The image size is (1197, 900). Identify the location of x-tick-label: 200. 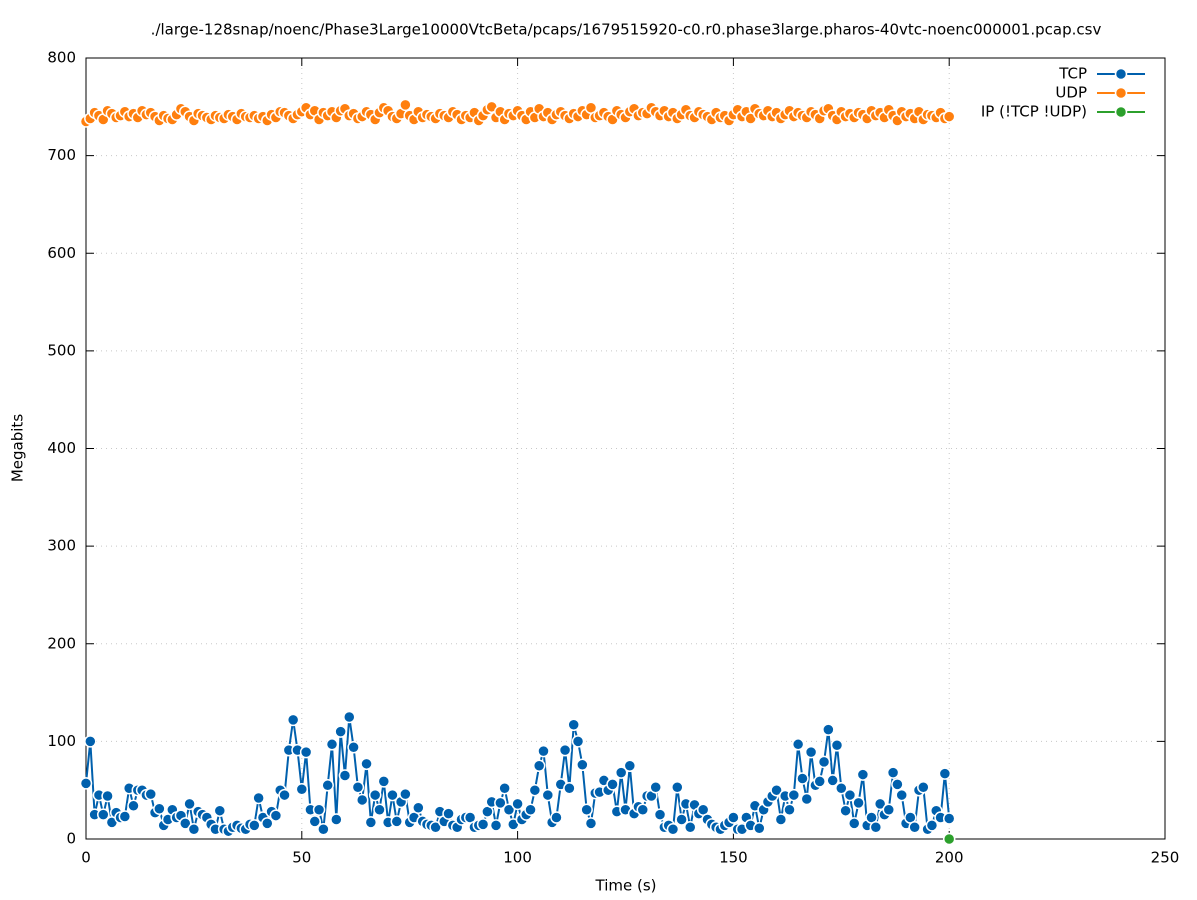
(949, 858).